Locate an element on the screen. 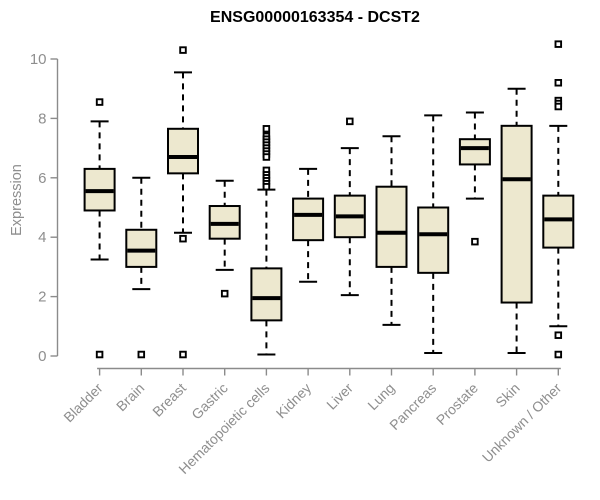 This screenshot has height=500, width=600. x-tick-label-kidney: Kidney is located at coordinates (294, 401).